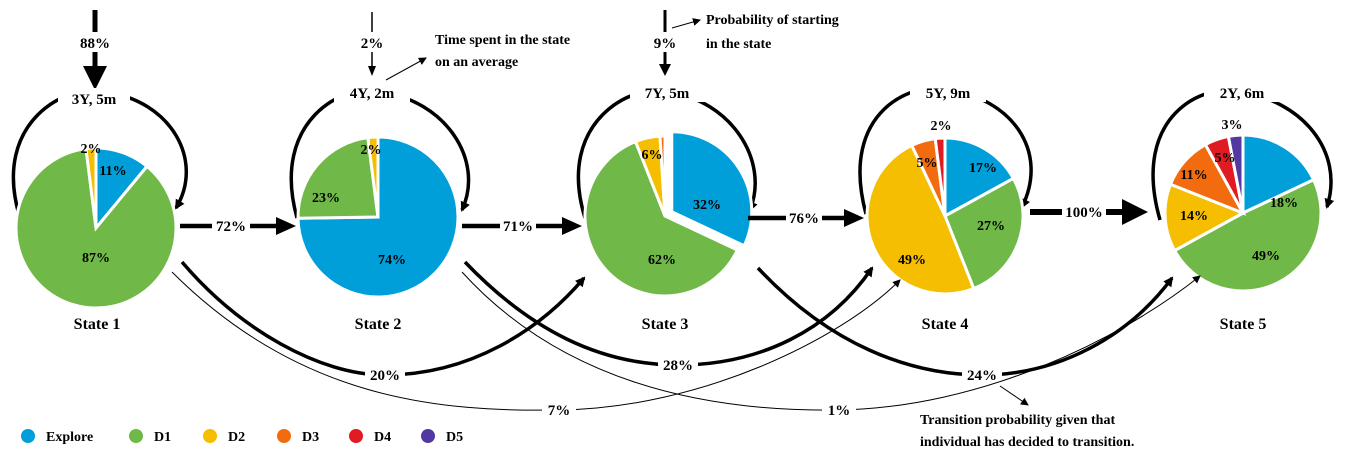 Image resolution: width=1348 pixels, height=452 pixels. I want to click on slice-label: 6%, so click(652, 155).